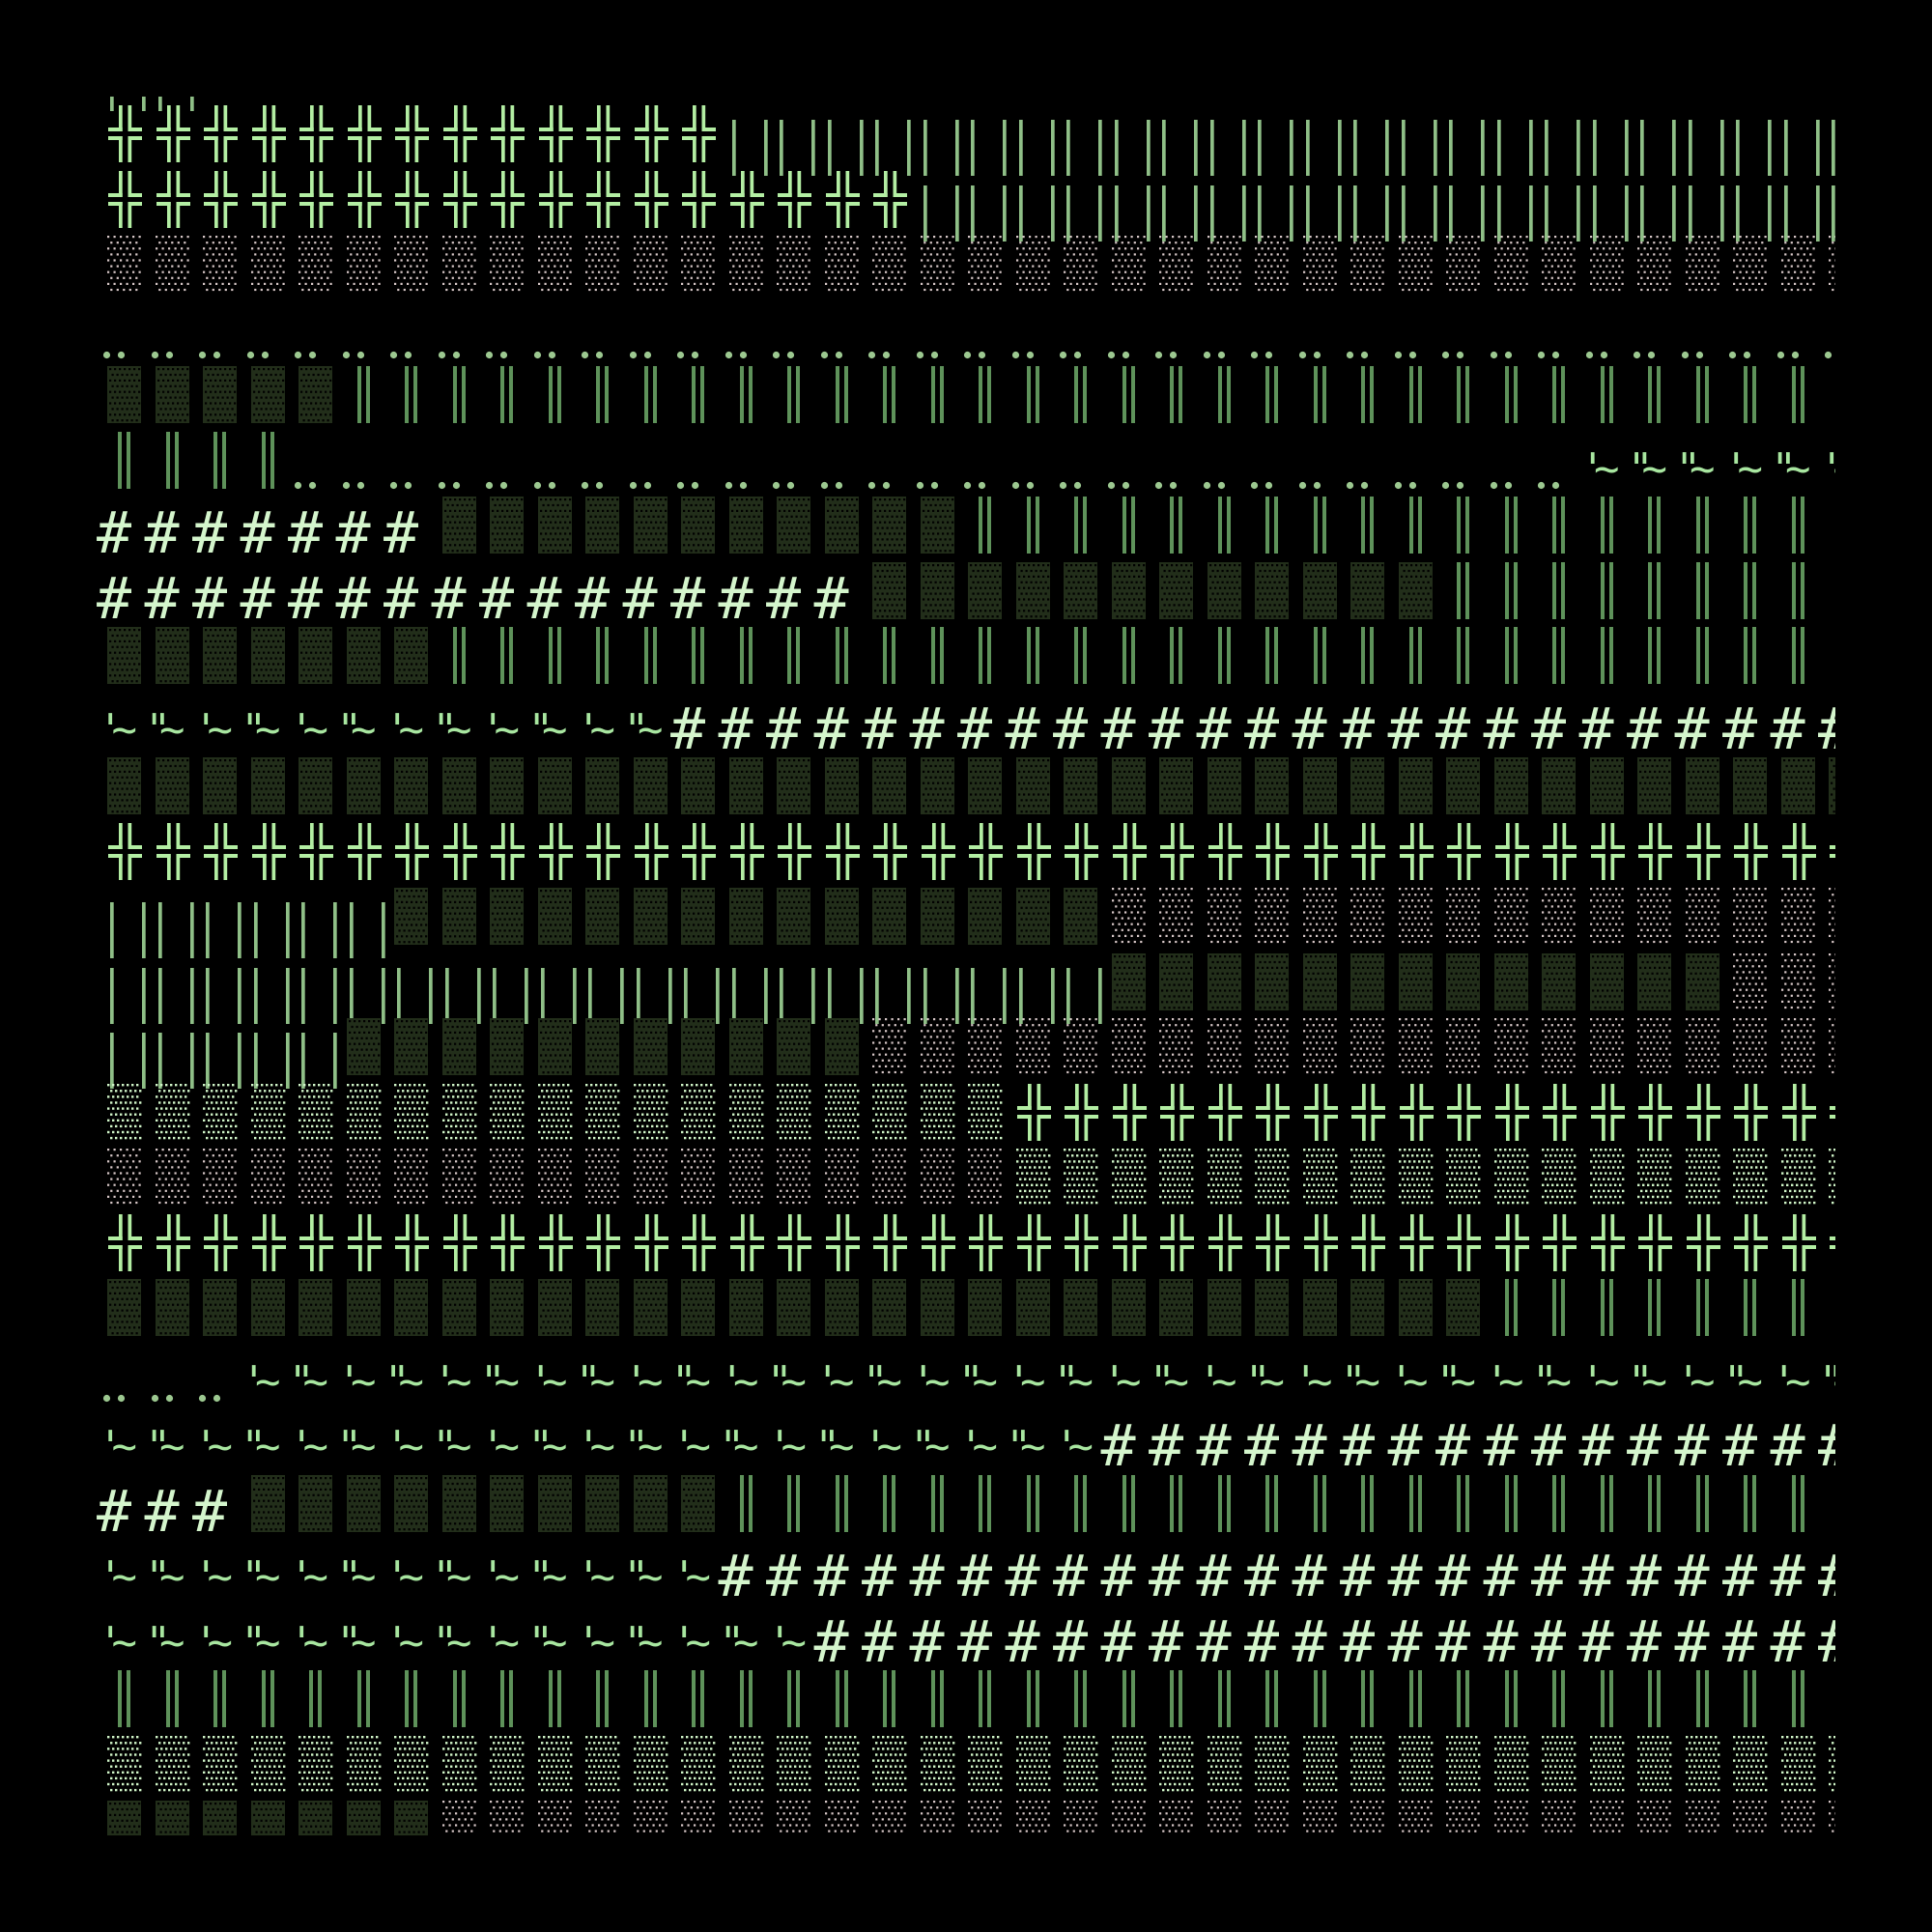  What do you see at coordinates (966, 104) in the screenshot?
I see `glyph-row` at bounding box center [966, 104].